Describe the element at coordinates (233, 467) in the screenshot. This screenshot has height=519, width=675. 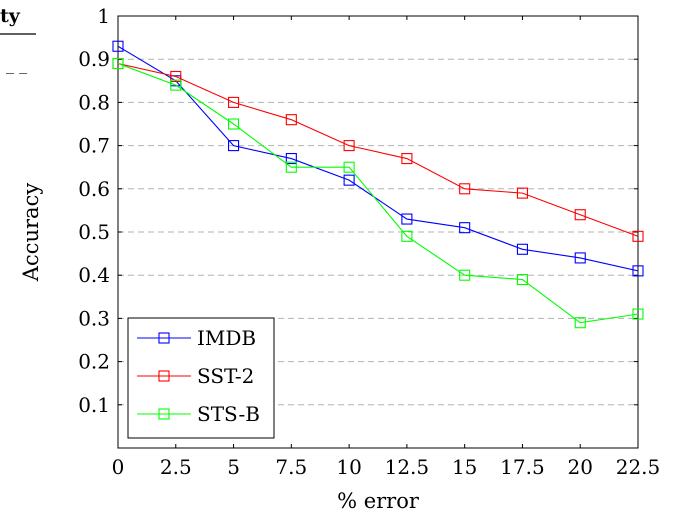
I see `x-tick-label: 5` at that location.